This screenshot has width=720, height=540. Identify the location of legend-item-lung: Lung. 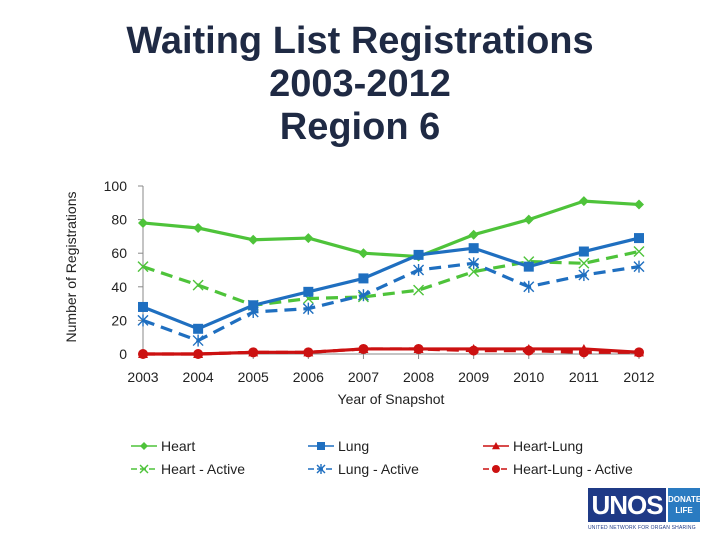
(338, 446).